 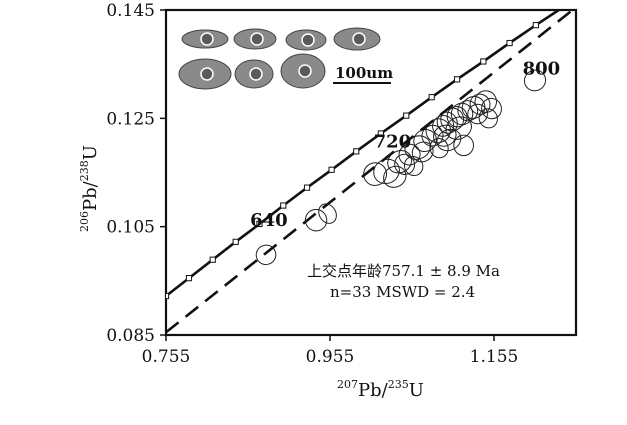 I want to click on y-tick-label: 0.125, so click(x=130, y=119).